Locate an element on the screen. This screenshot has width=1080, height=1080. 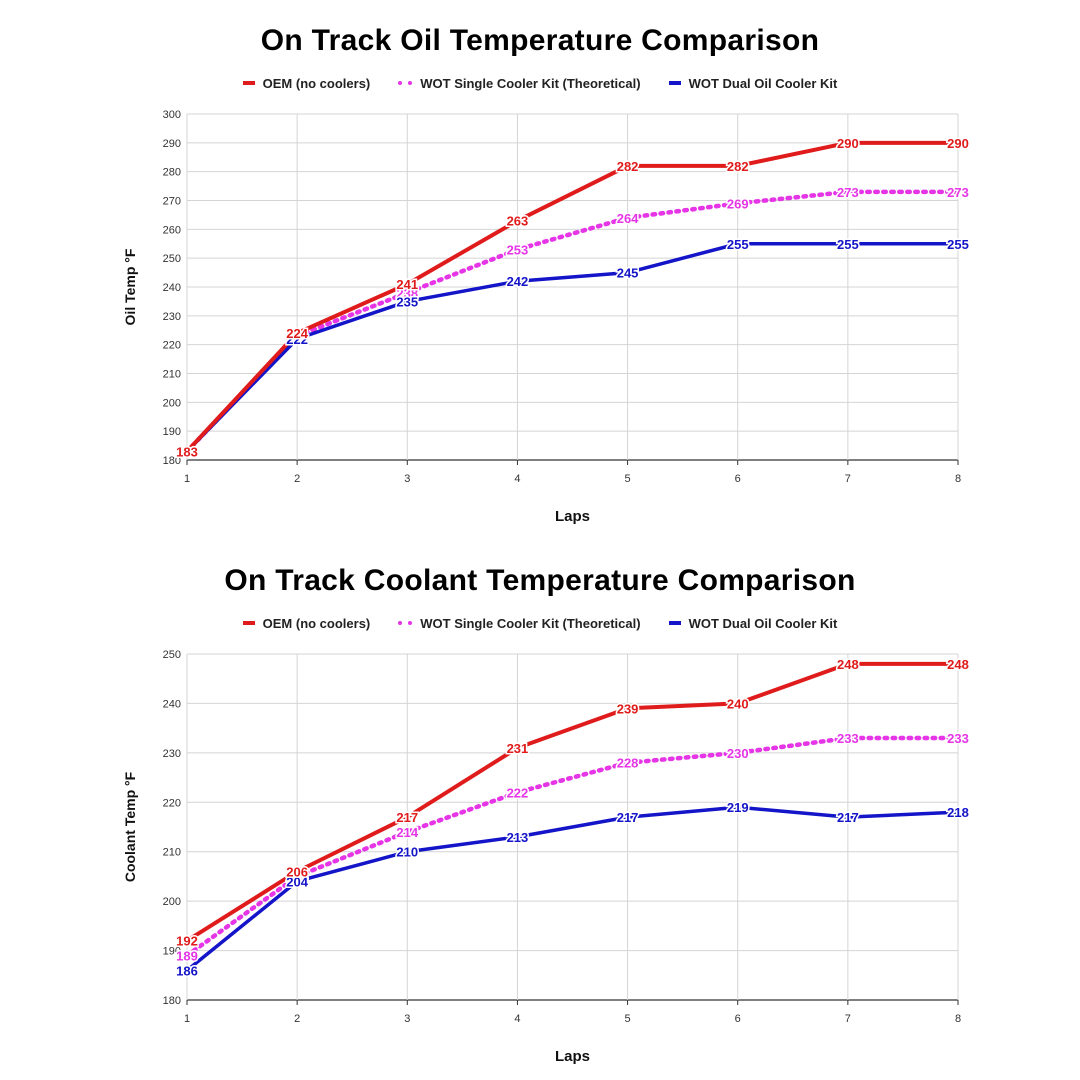
x-tick-label: 4 is located at coordinates (517, 1019).